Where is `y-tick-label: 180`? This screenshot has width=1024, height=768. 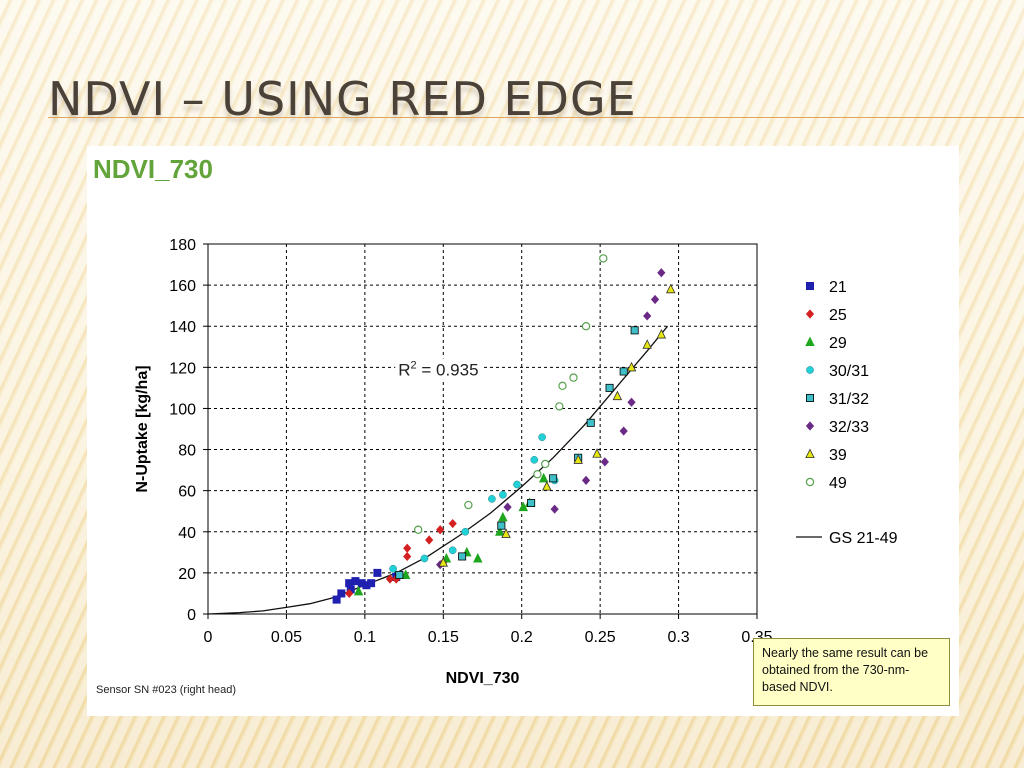 y-tick-label: 180 is located at coordinates (182, 245).